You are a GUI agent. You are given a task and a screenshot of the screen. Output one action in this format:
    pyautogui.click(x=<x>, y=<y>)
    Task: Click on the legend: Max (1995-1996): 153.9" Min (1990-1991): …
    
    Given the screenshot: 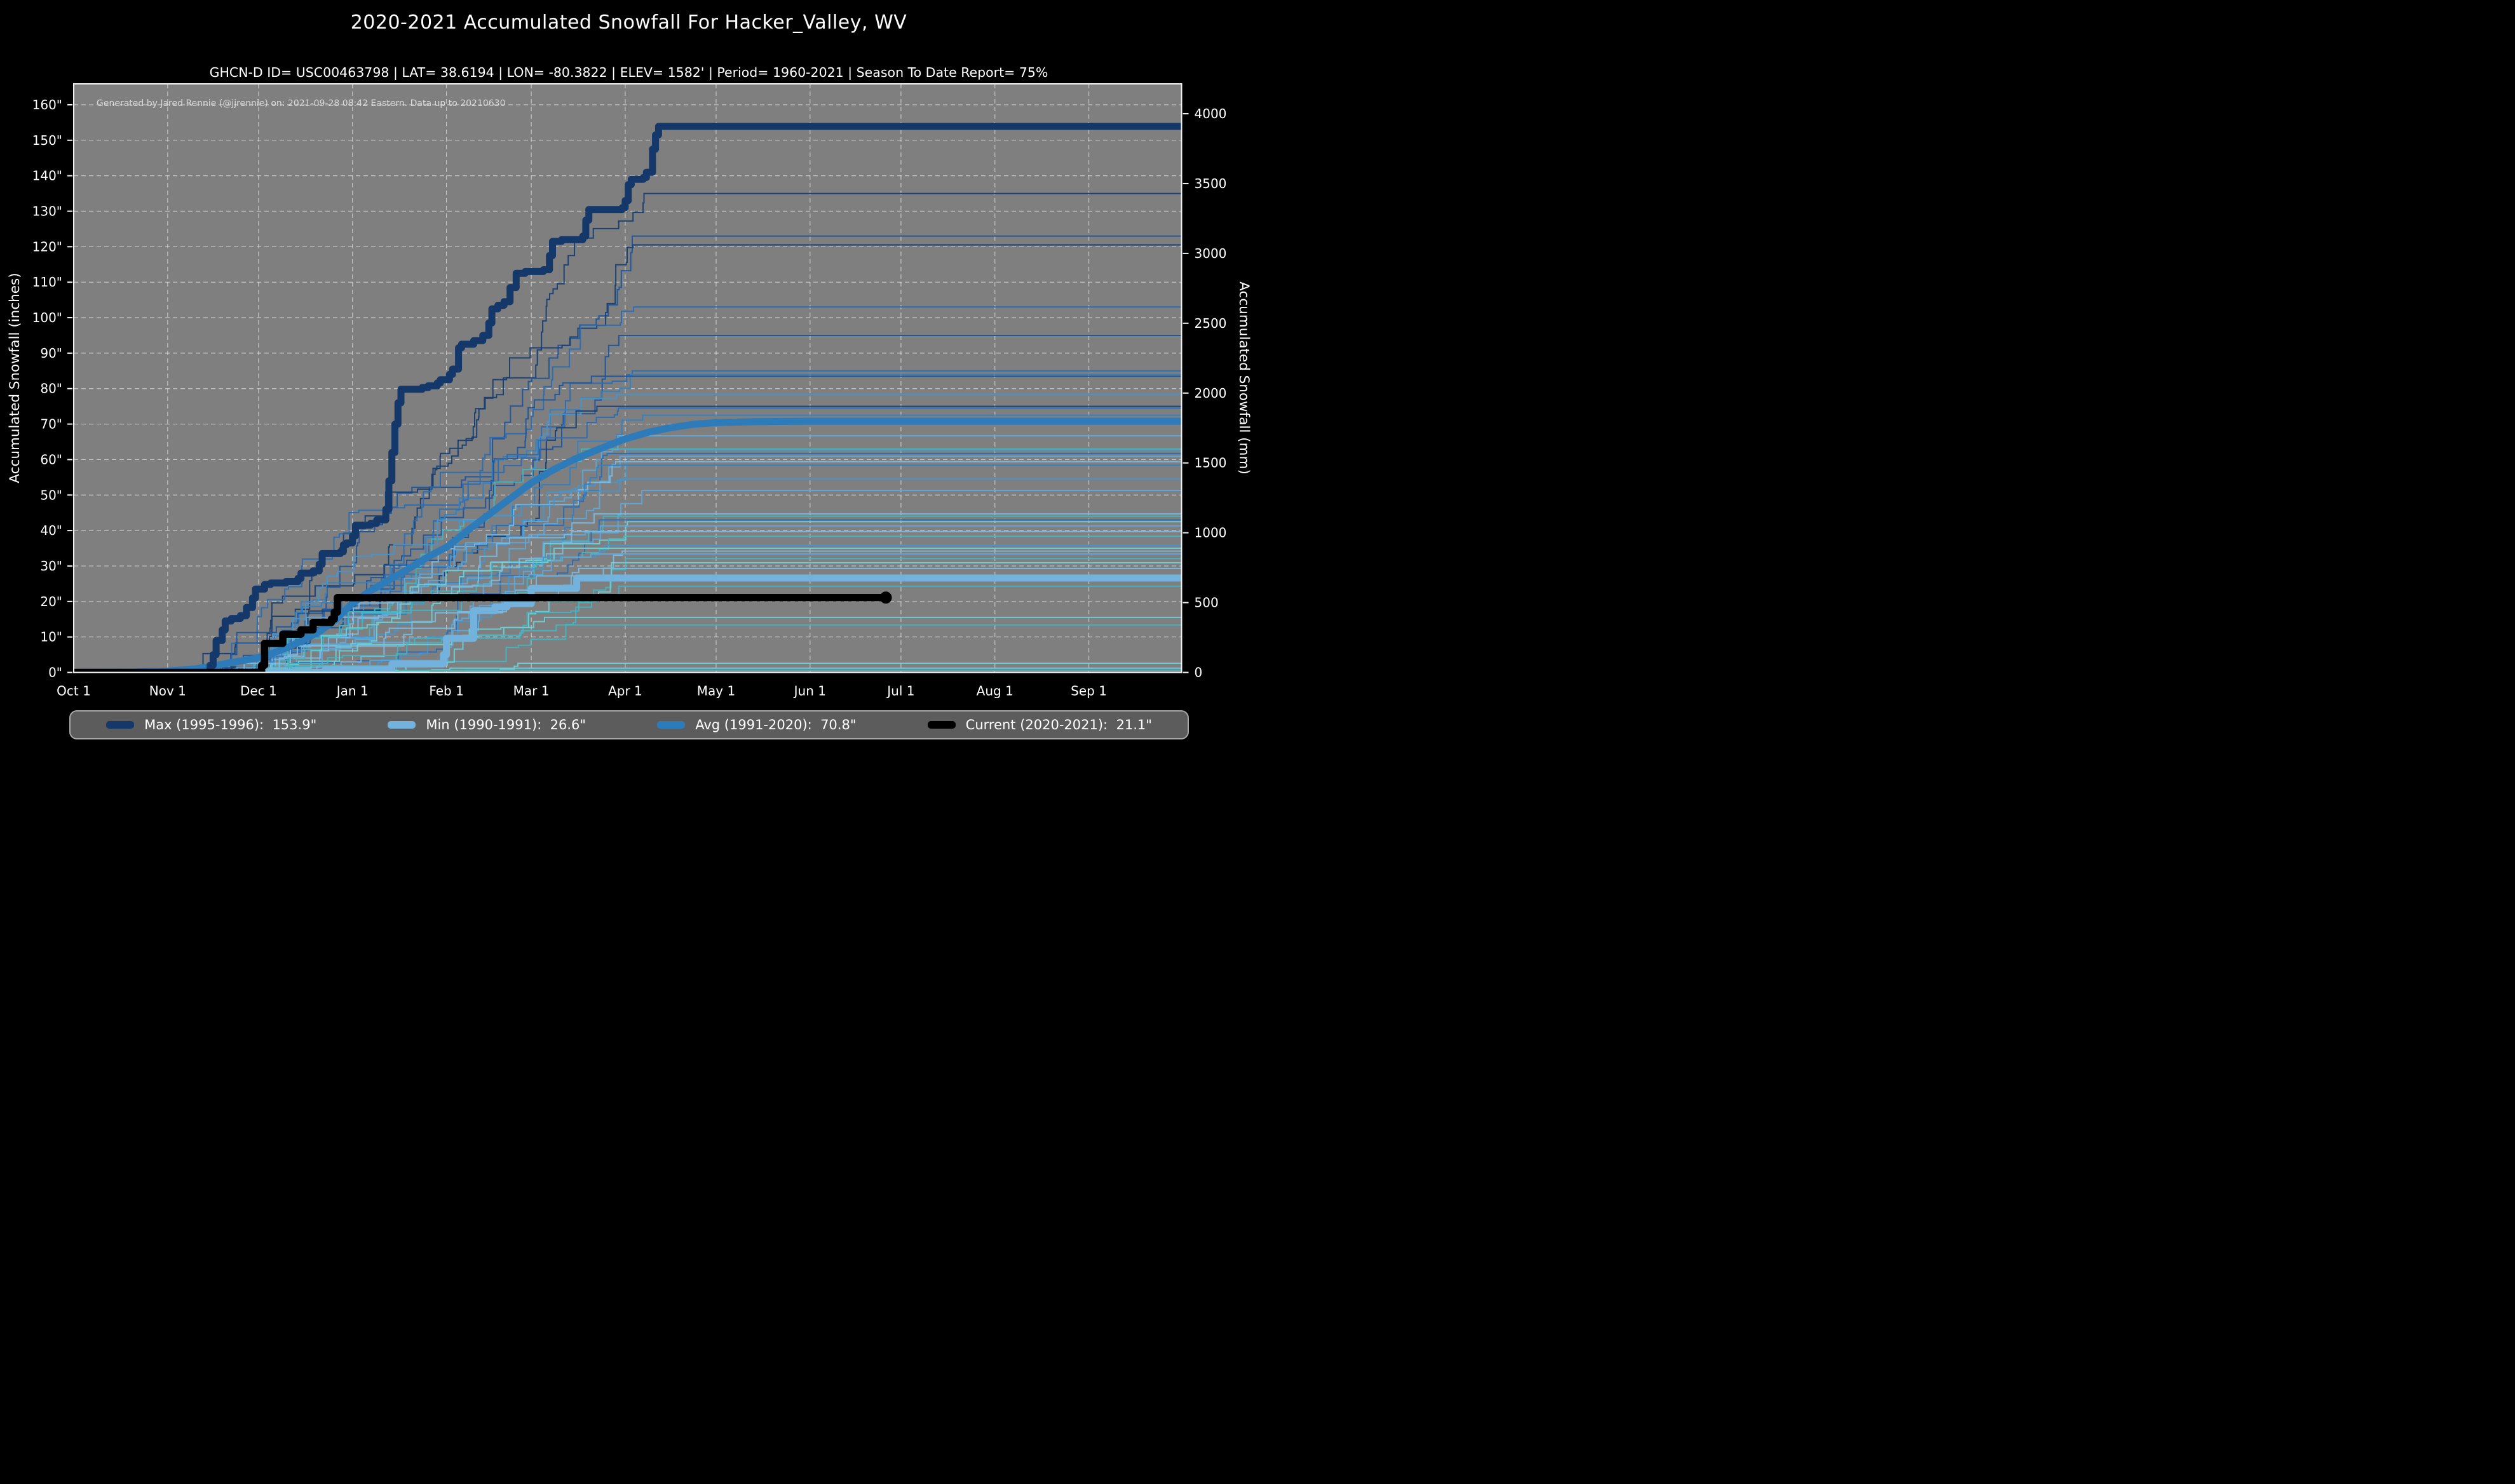 What is the action you would take?
    pyautogui.click(x=629, y=724)
    